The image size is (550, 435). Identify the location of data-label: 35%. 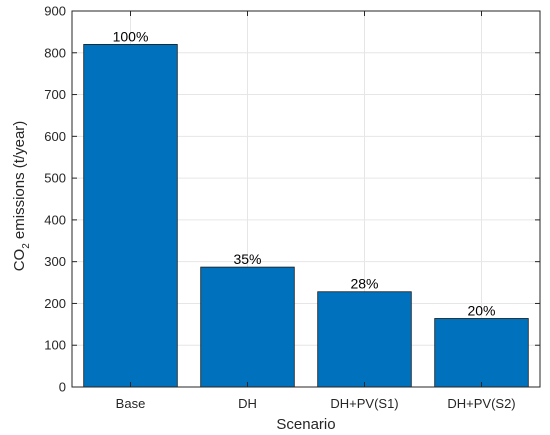
(247, 259).